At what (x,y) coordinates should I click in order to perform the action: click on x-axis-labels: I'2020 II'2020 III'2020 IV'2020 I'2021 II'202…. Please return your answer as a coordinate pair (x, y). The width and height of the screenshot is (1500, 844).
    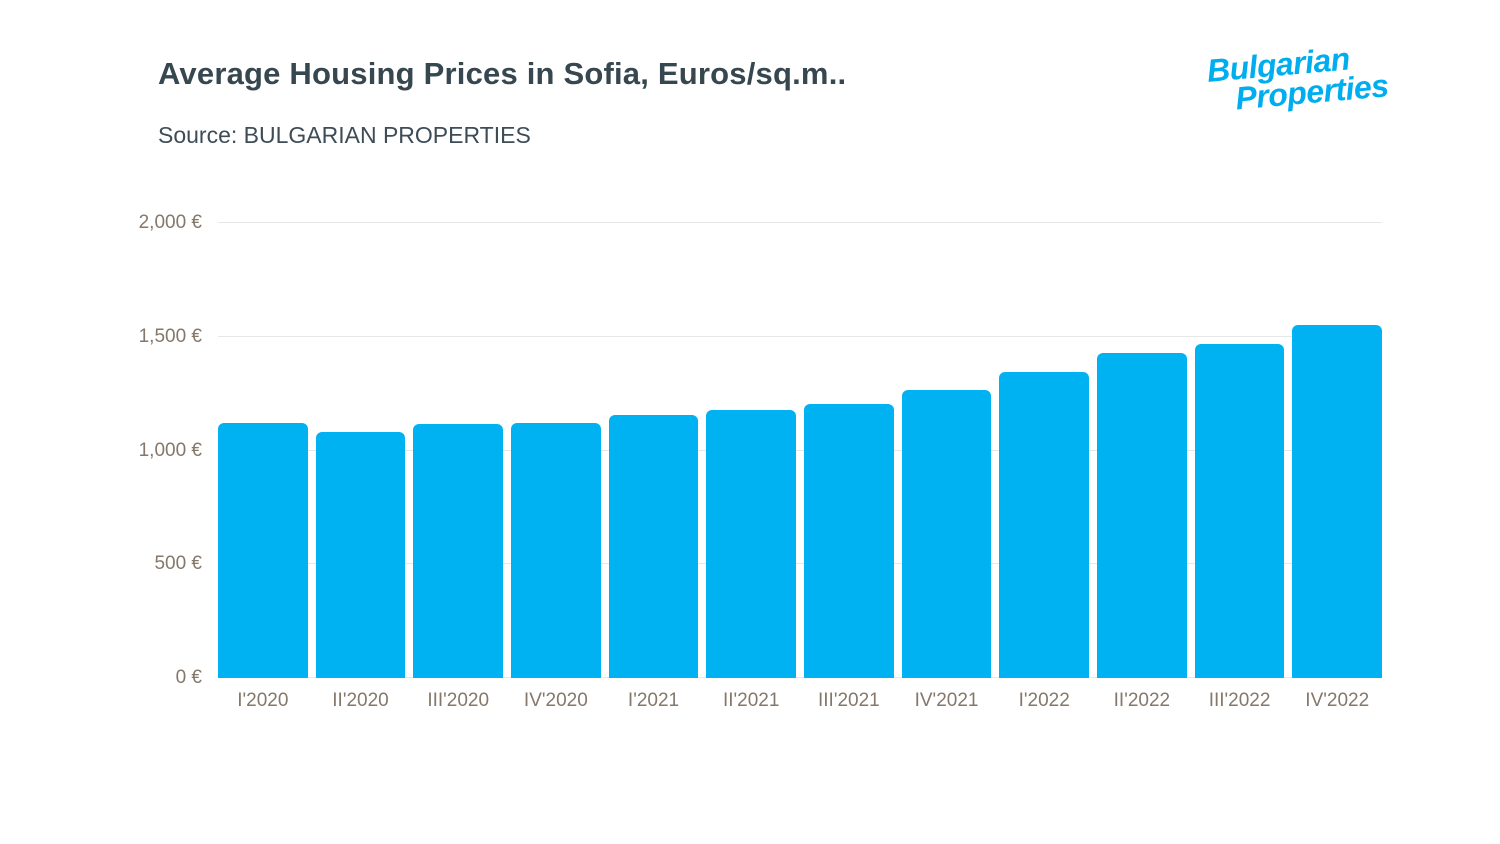
    Looking at the image, I should click on (800, 701).